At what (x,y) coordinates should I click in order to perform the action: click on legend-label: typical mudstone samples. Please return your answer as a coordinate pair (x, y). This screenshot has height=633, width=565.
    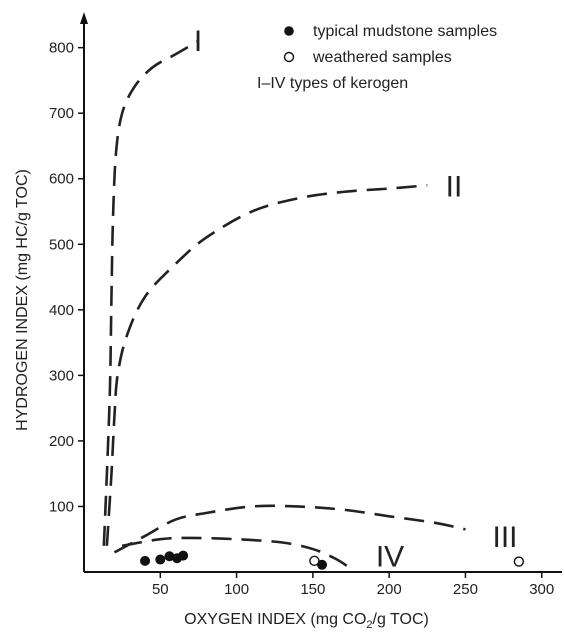
    Looking at the image, I should click on (405, 31).